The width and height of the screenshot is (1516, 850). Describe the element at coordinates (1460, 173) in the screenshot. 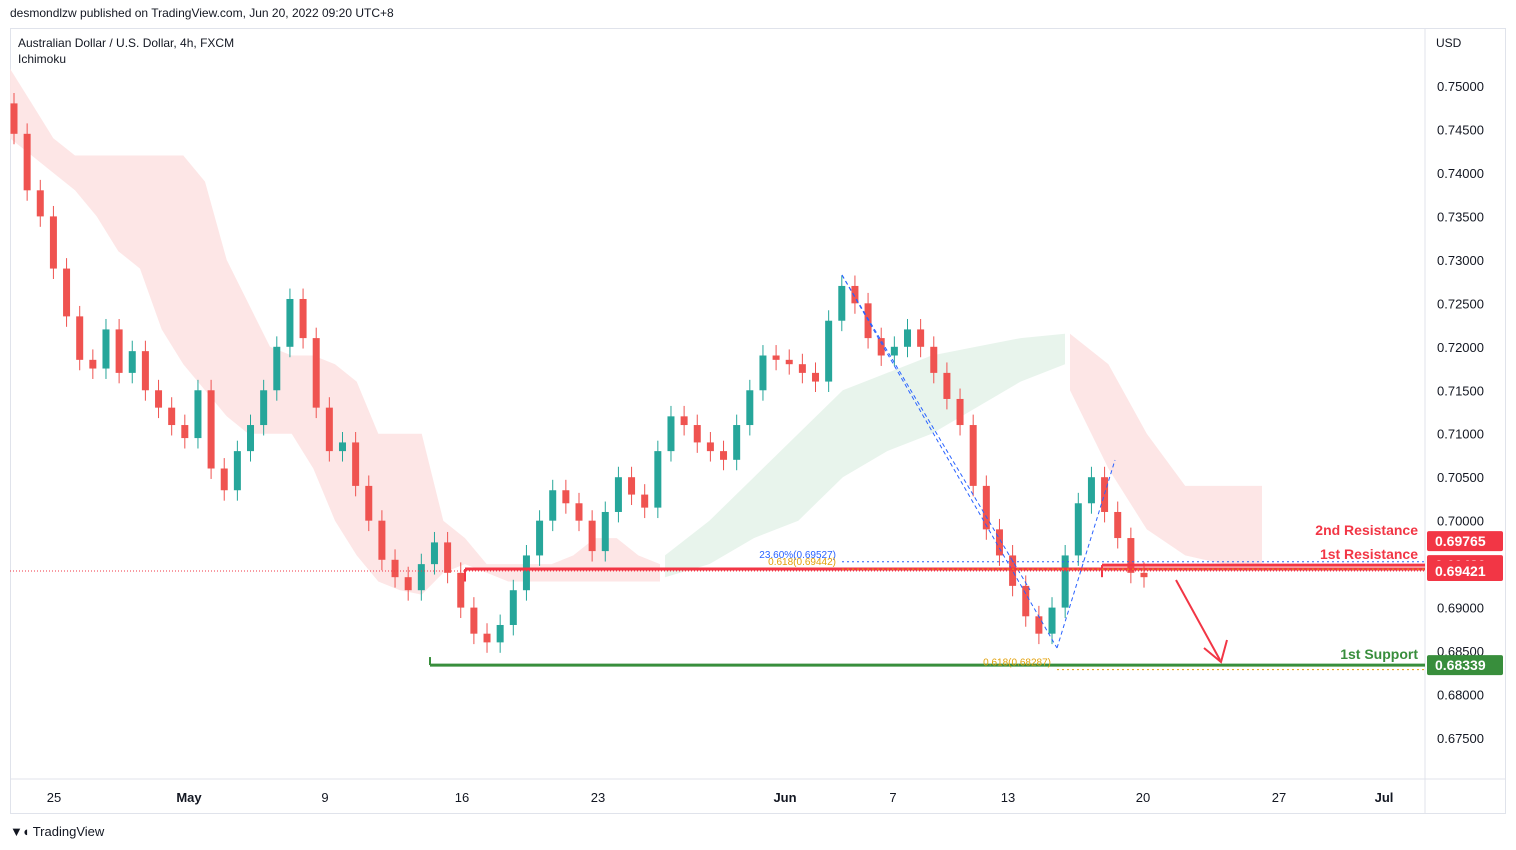

I see `y-tick-label: 0.74000` at that location.